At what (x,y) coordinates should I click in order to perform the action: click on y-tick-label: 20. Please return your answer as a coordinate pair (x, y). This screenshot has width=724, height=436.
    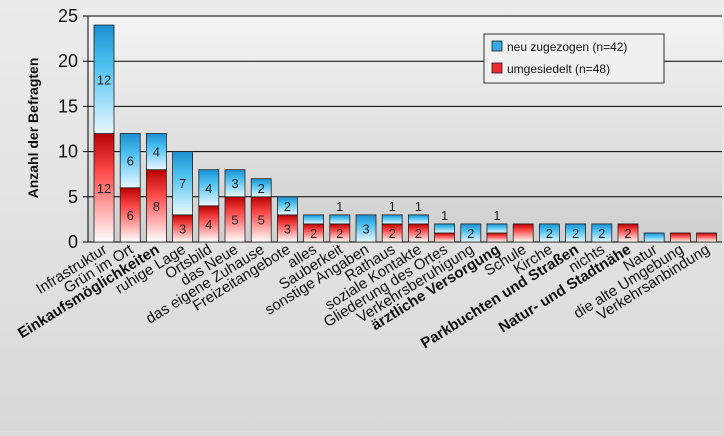
    Looking at the image, I should click on (68, 61).